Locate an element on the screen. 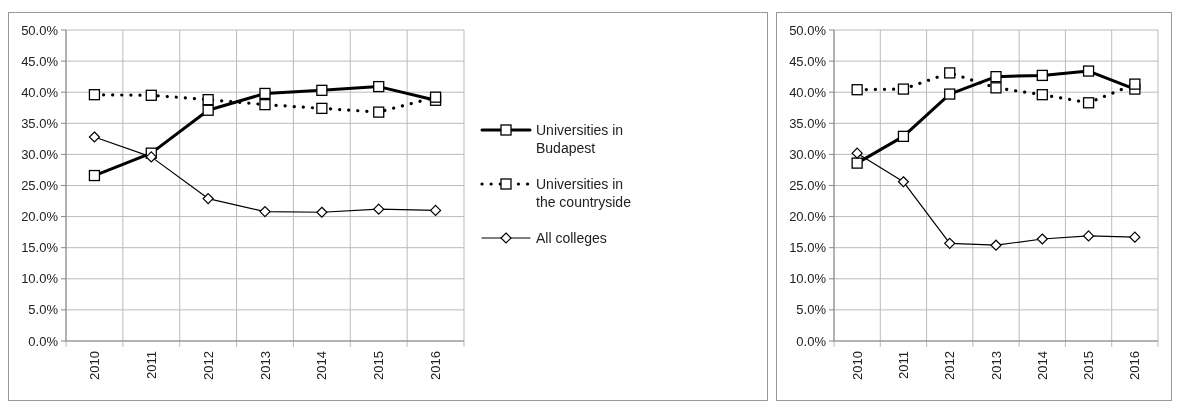 This screenshot has width=1180, height=410. legend-label: Universities in Budapest is located at coordinates (580, 139).